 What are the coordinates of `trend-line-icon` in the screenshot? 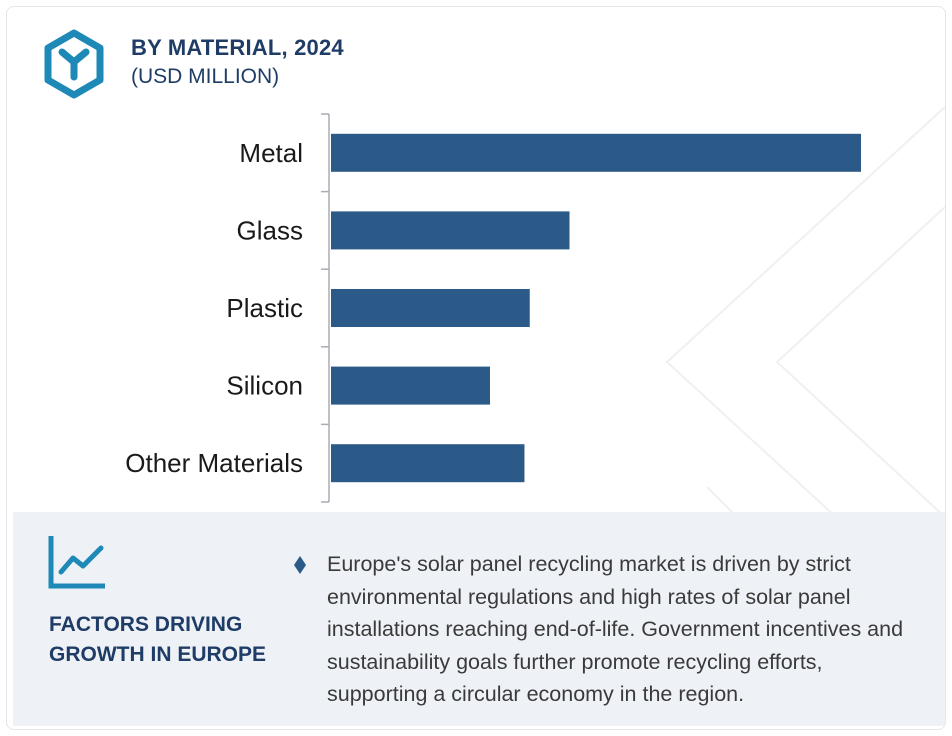 It's located at (76, 562).